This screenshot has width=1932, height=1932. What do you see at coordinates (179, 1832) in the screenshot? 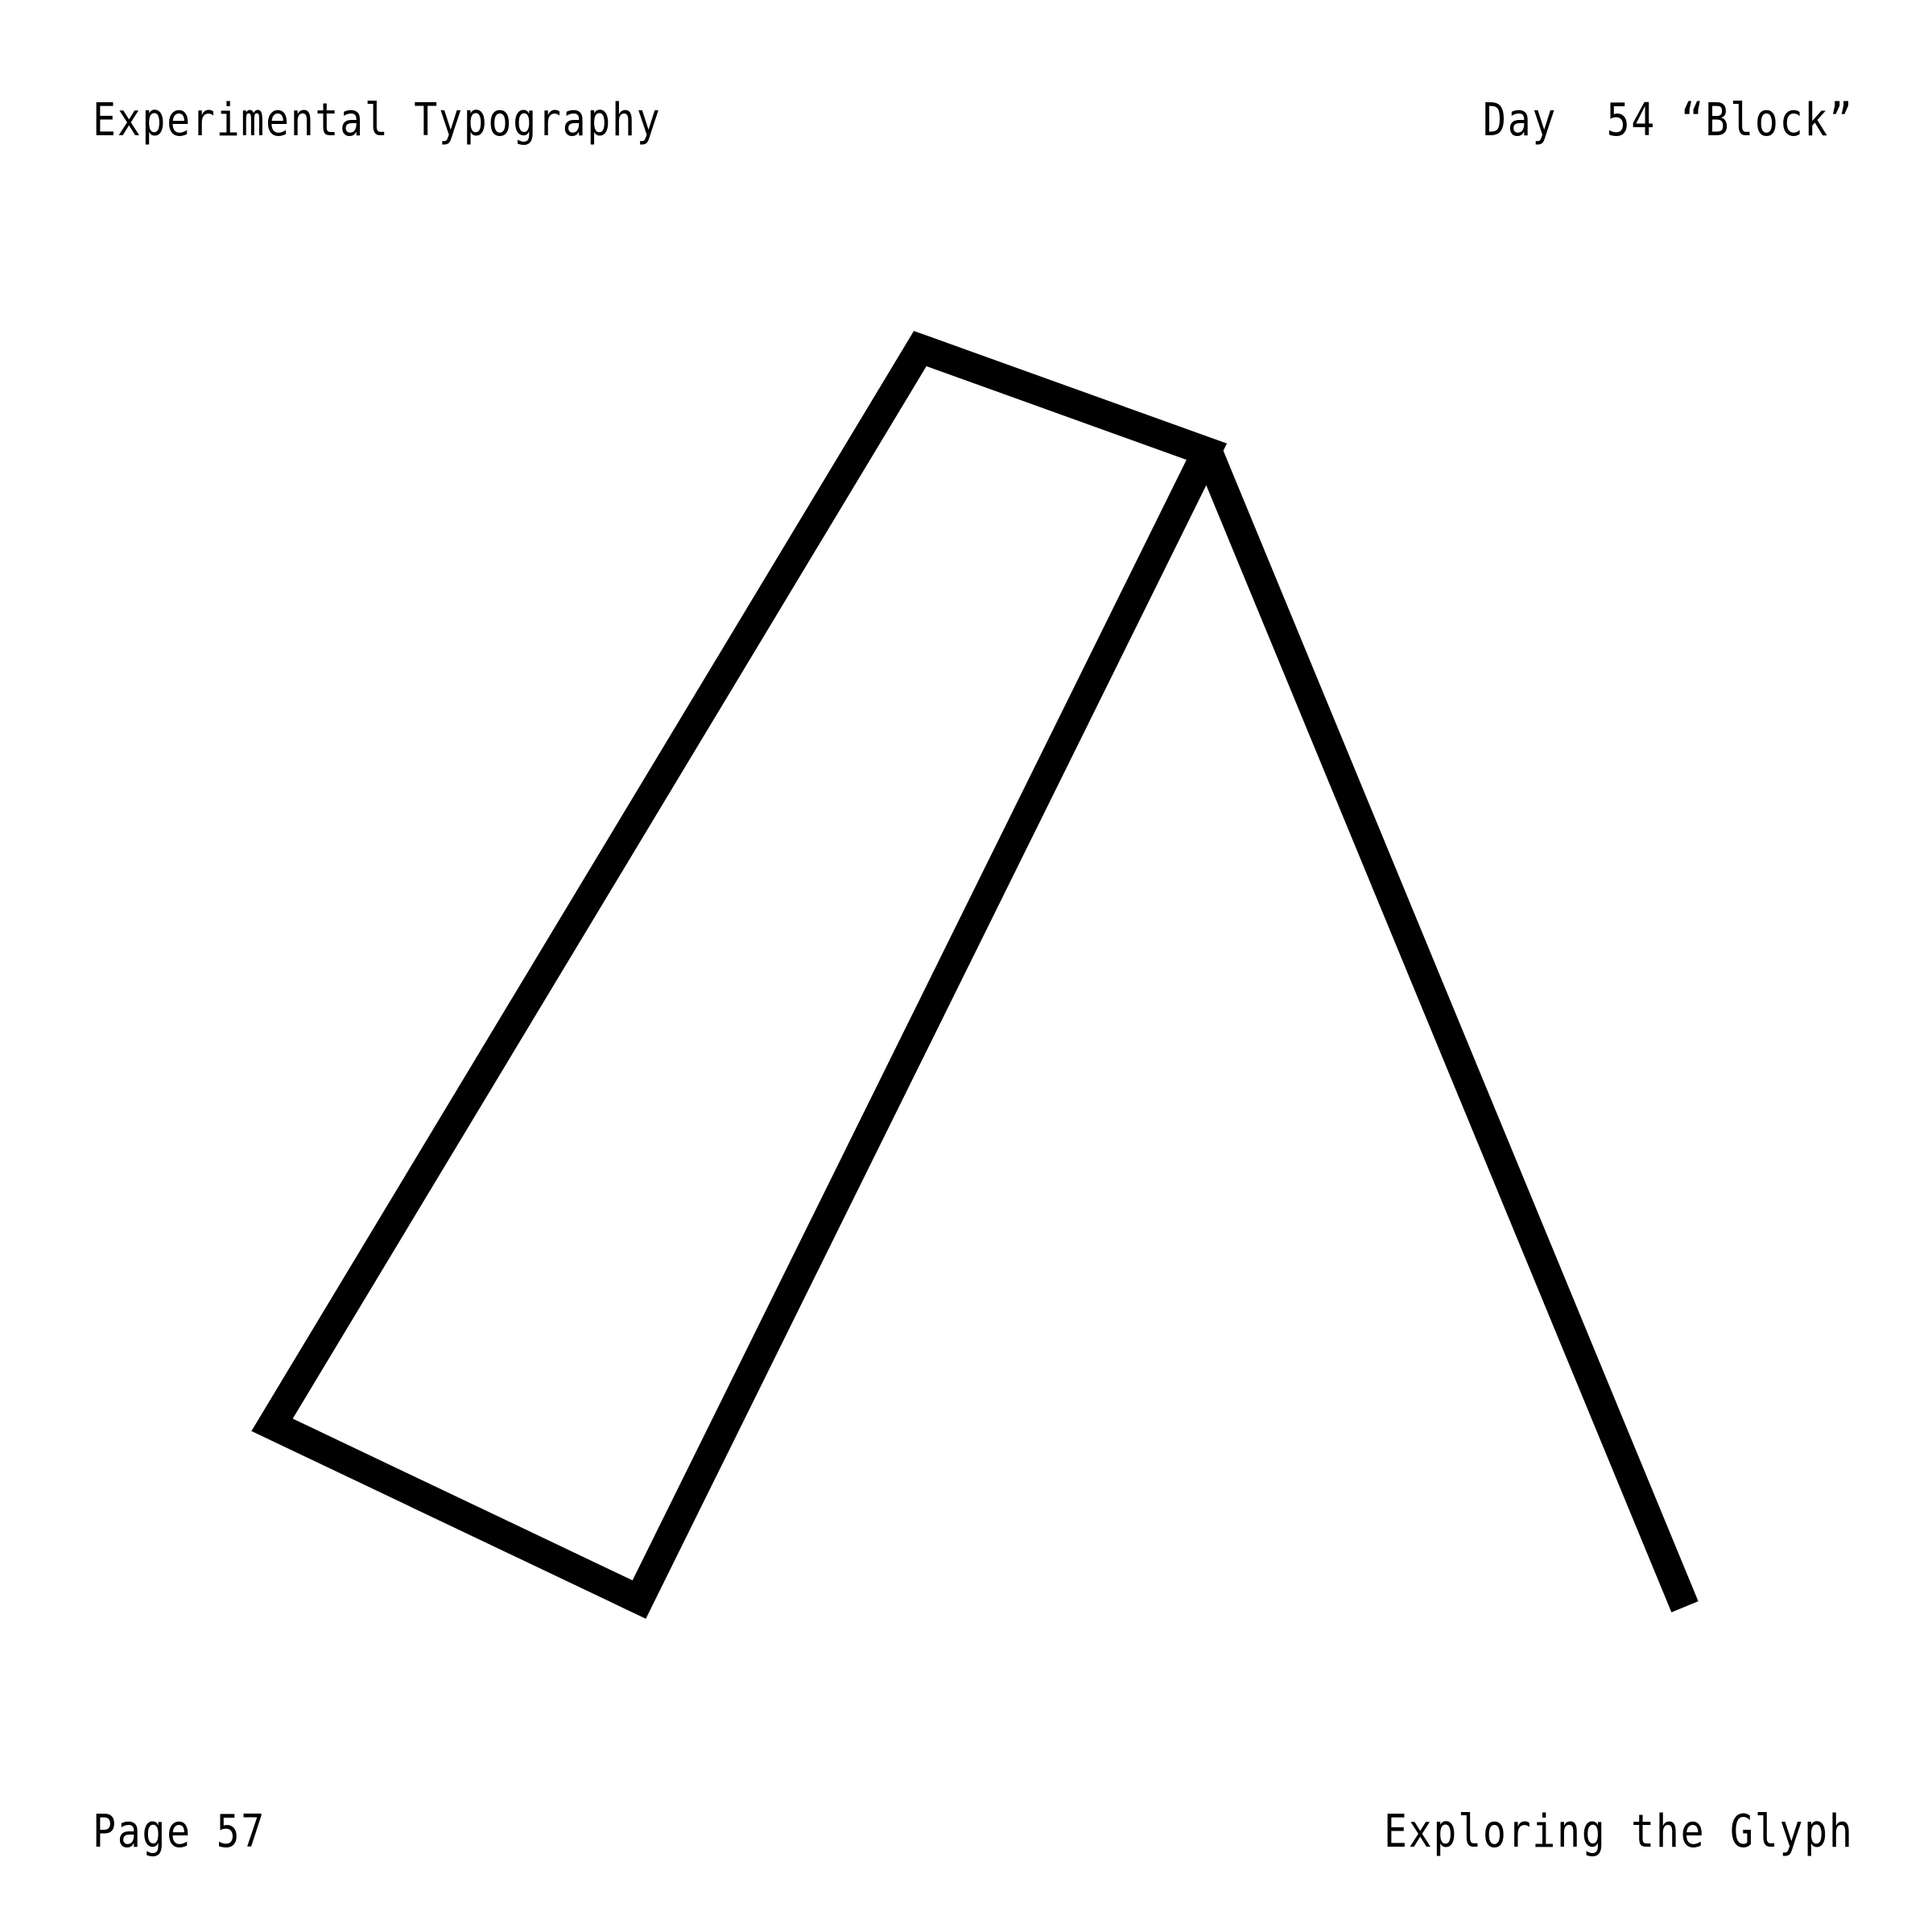
I see `page-number: Page 57` at bounding box center [179, 1832].